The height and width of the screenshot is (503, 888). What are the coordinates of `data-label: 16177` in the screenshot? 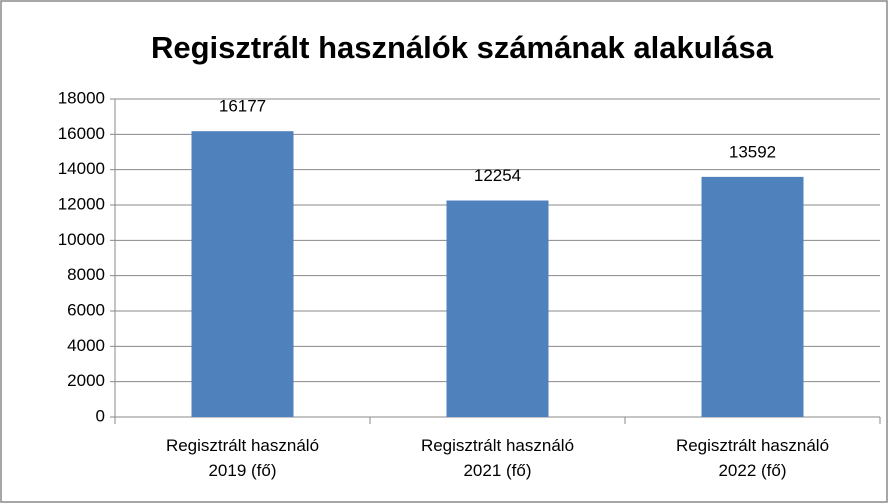 It's located at (242, 106).